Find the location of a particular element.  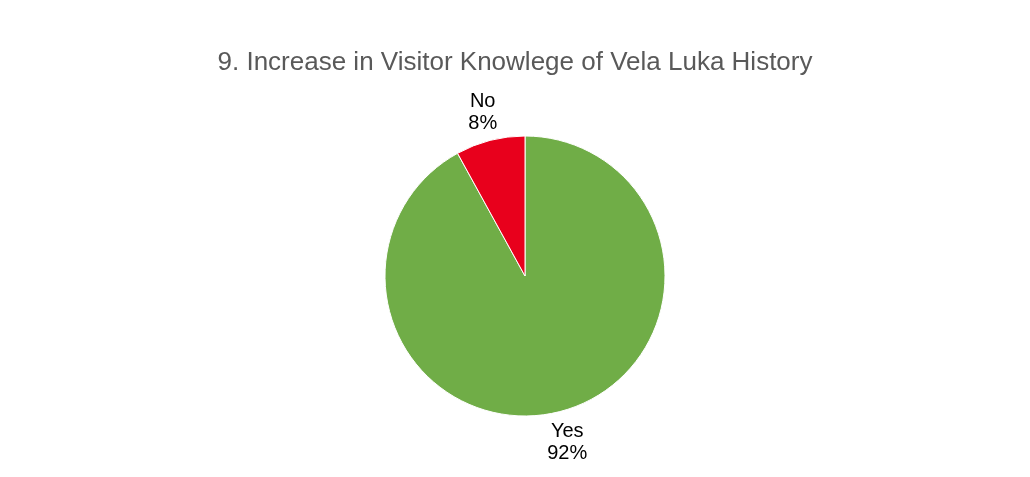

data-label: 92% is located at coordinates (567, 451).